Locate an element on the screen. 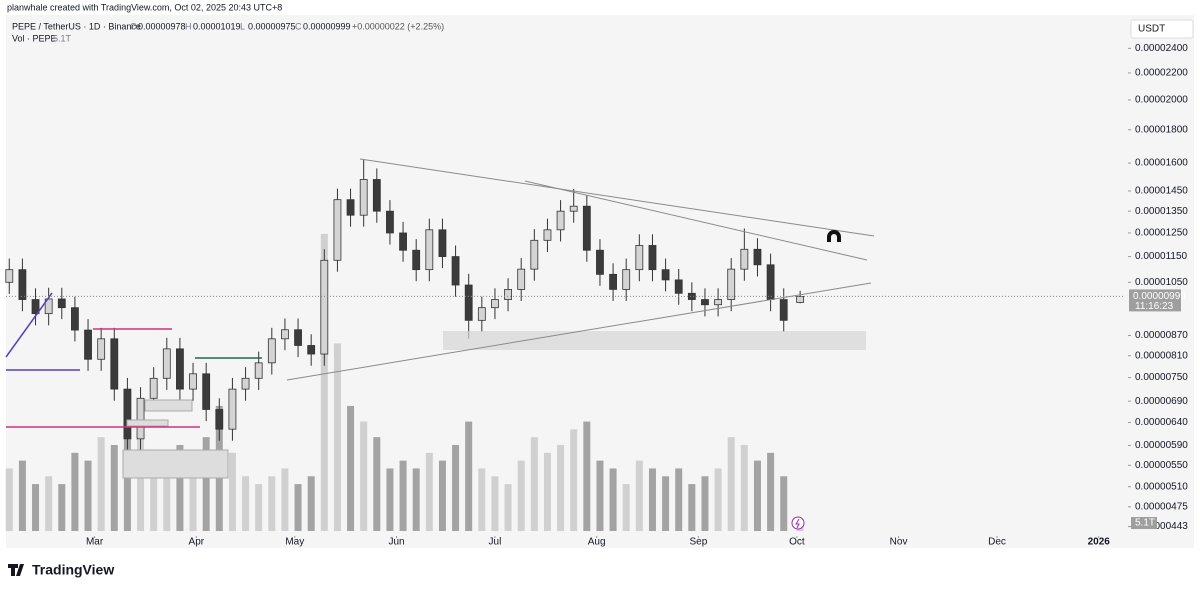 Image resolution: width=1200 pixels, height=590 pixels. unit-box is located at coordinates (1162, 29).